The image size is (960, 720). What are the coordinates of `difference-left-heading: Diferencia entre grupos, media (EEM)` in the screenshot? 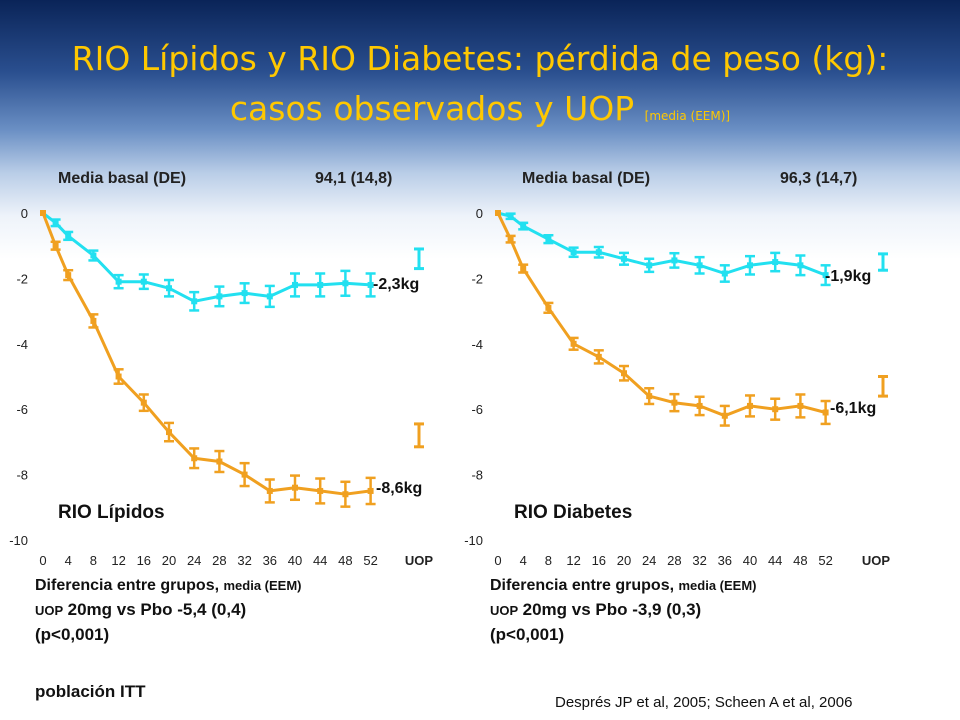 It's located at (168, 586).